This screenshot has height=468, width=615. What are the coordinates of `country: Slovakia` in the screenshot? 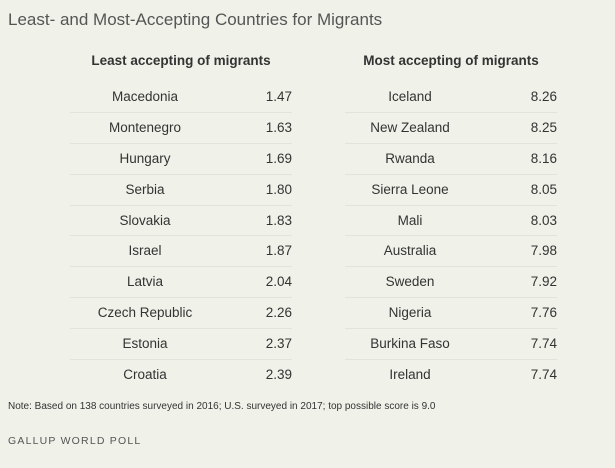 It's located at (145, 220).